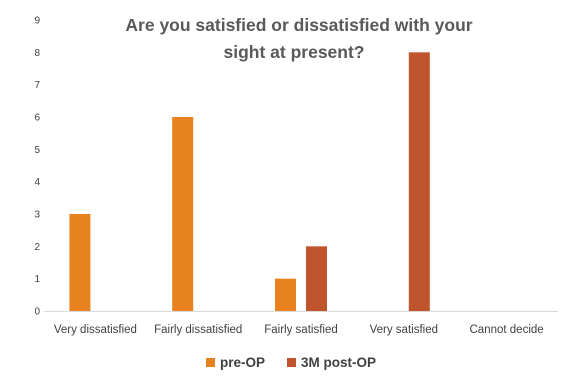 This screenshot has width=561, height=376. What do you see at coordinates (294, 52) in the screenshot?
I see `chart-title-line-2: sight at present?` at bounding box center [294, 52].